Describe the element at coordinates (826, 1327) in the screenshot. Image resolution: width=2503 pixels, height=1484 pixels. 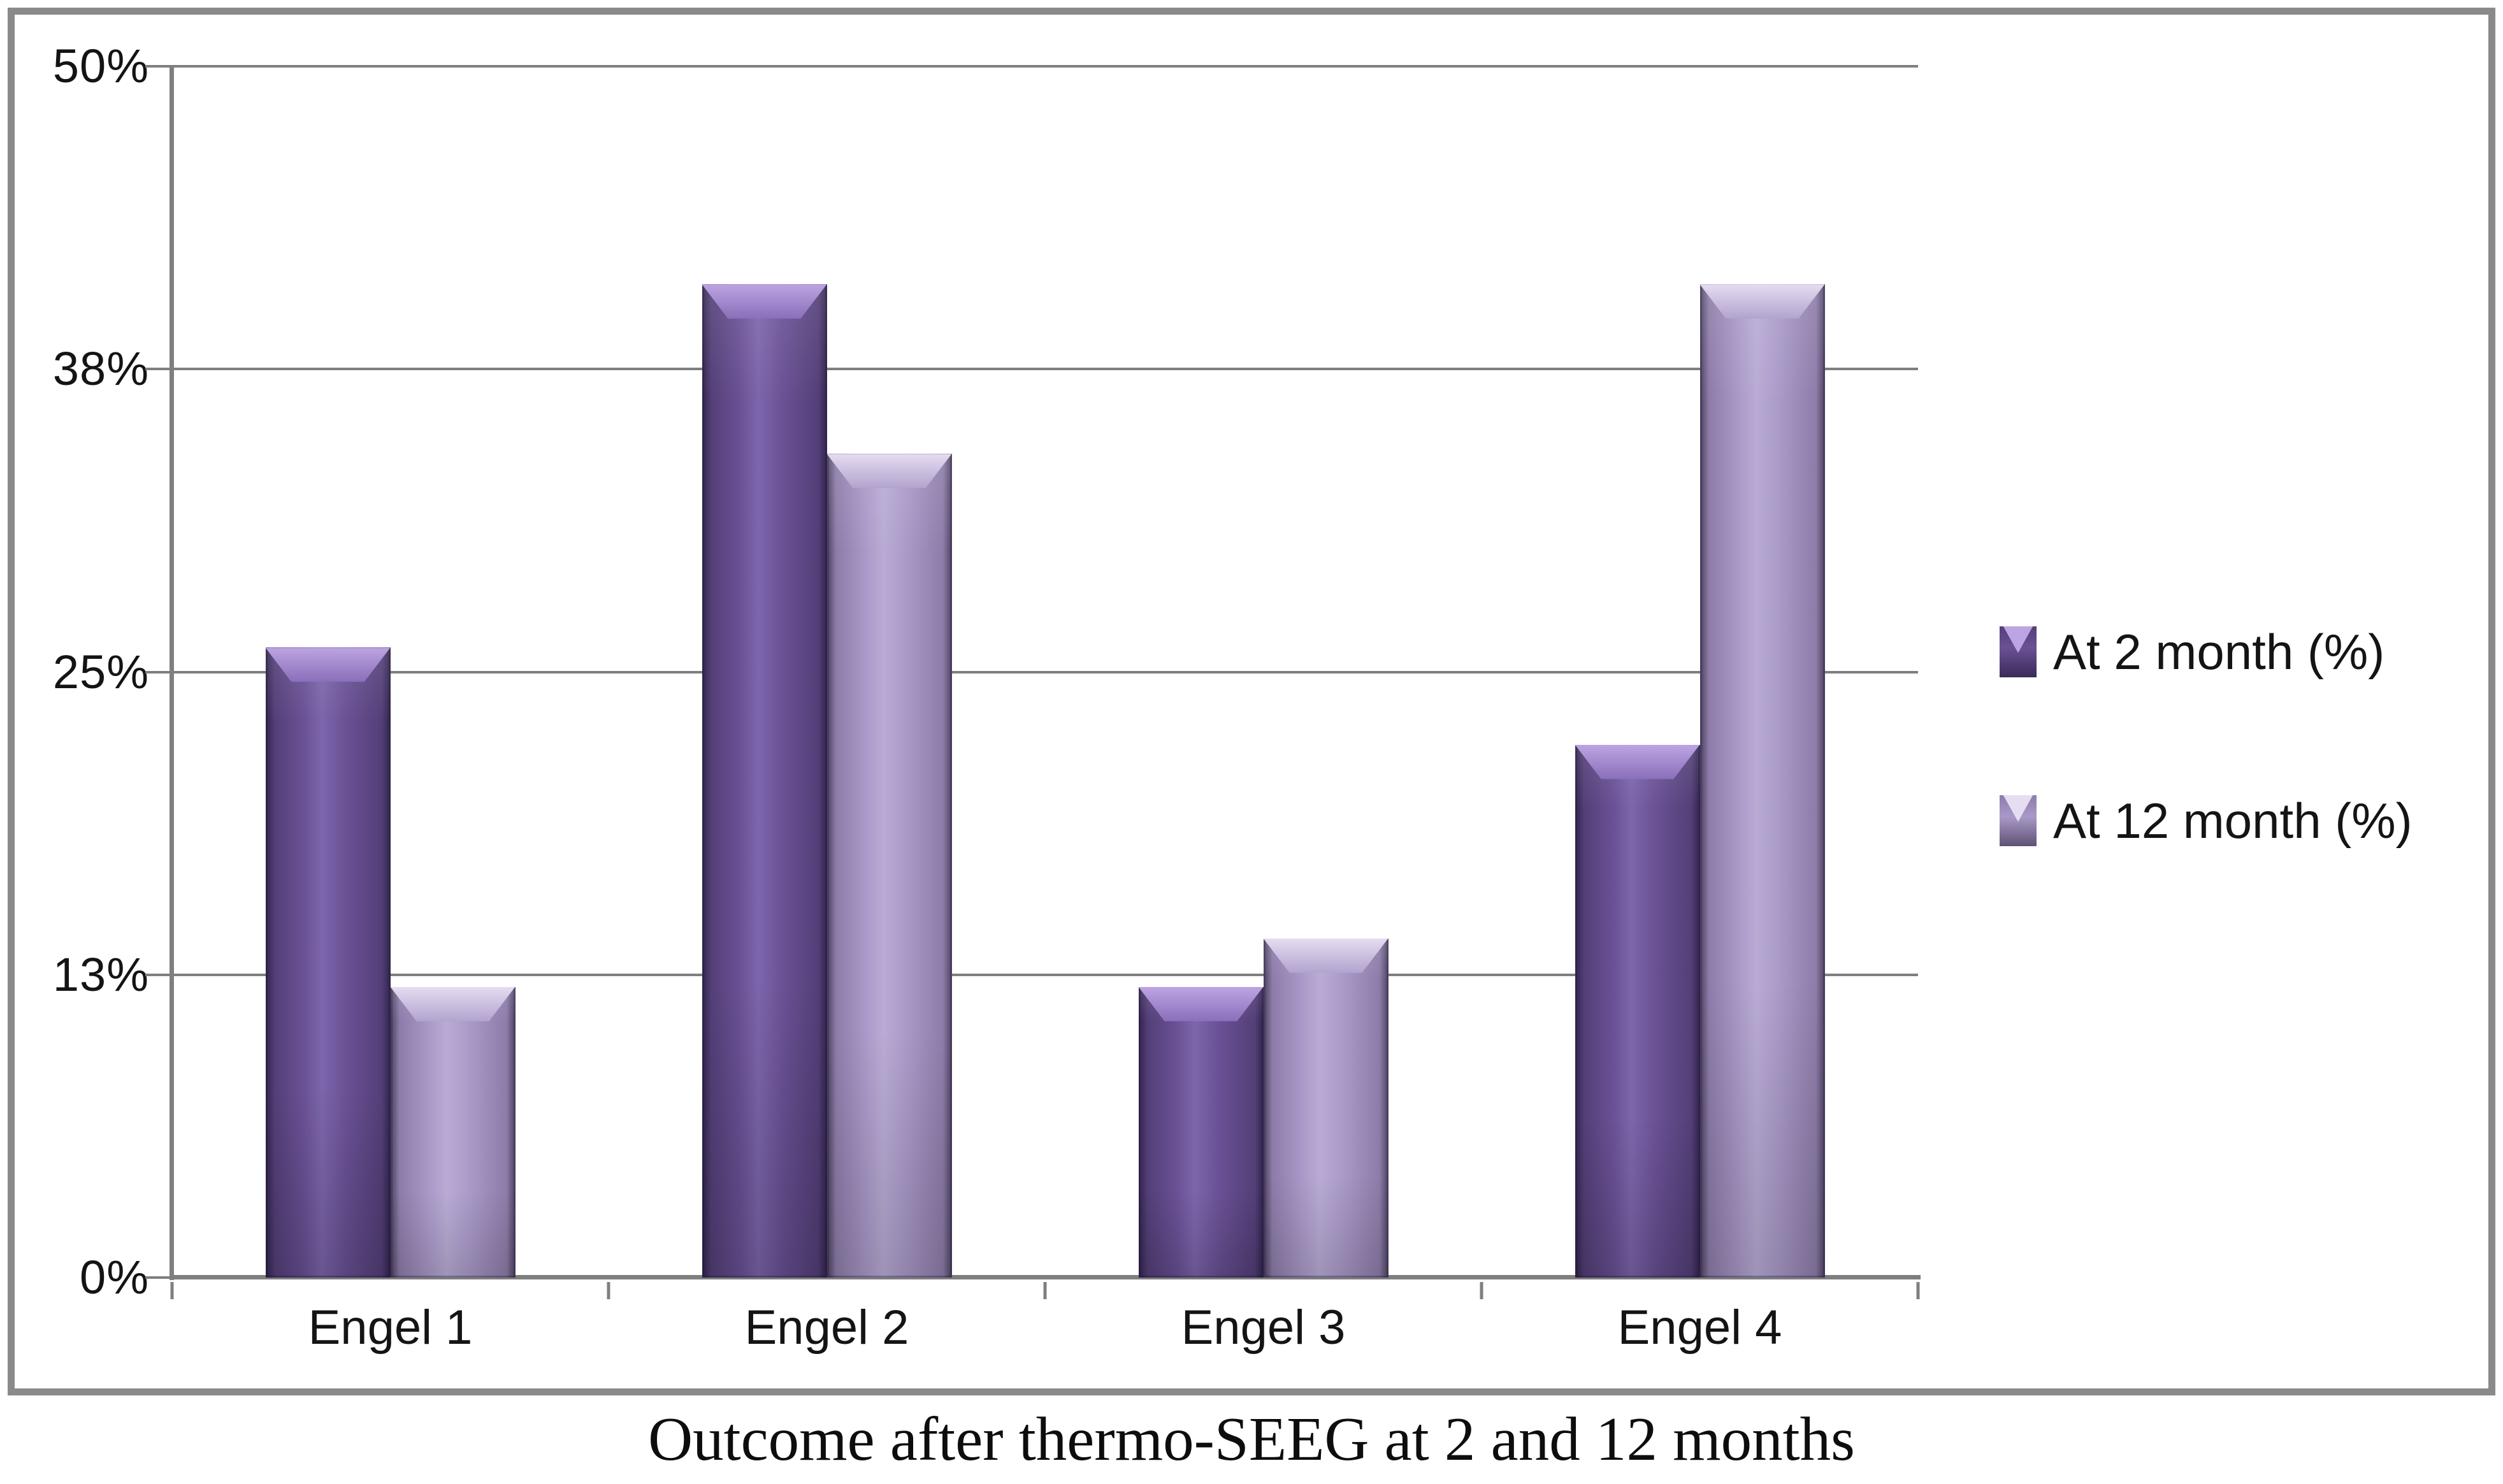
I see `x-category-label: Engel 2` at that location.